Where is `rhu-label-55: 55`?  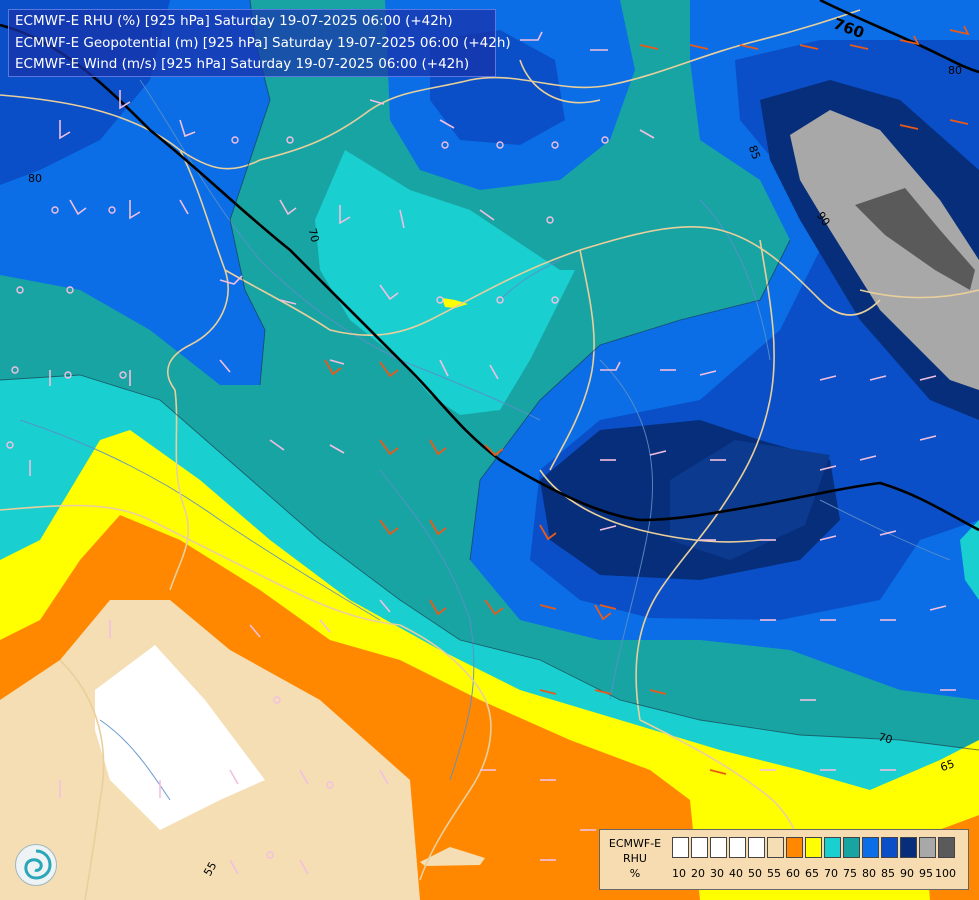 rhu-label-55: 55 is located at coordinates (210, 869).